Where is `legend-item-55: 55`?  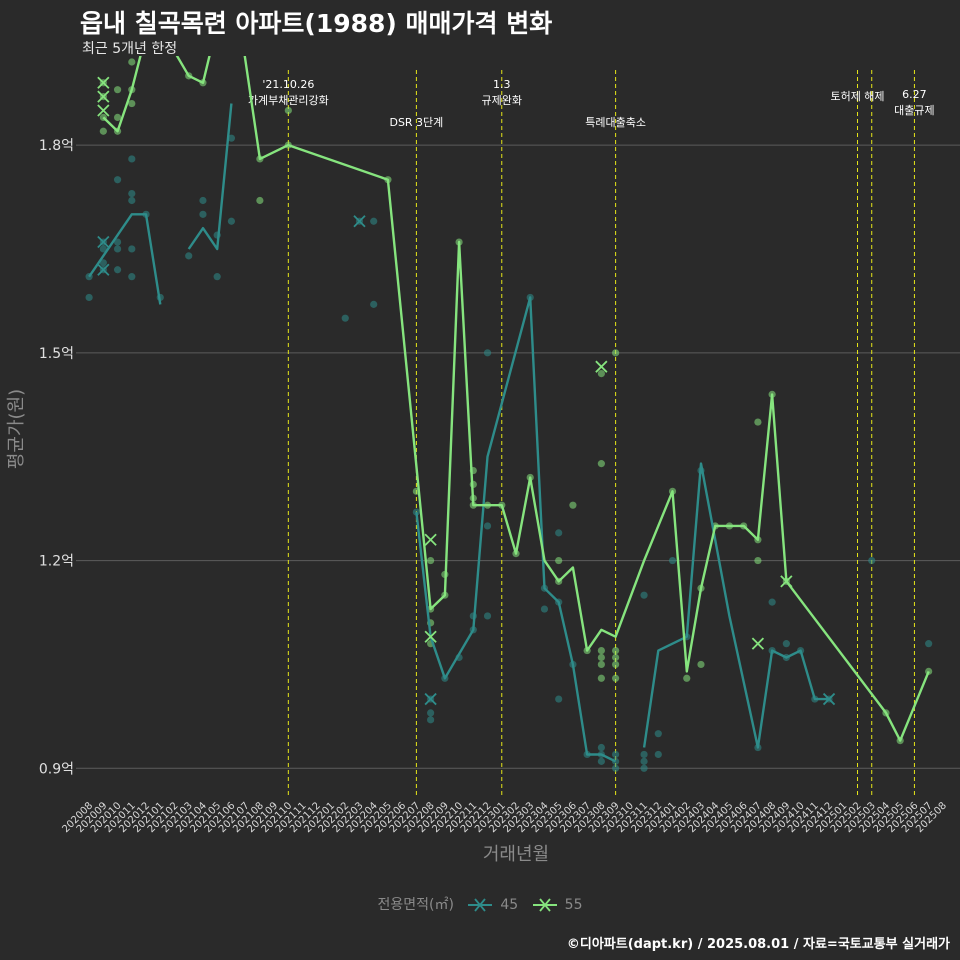
legend-item-55: 55 is located at coordinates (557, 905).